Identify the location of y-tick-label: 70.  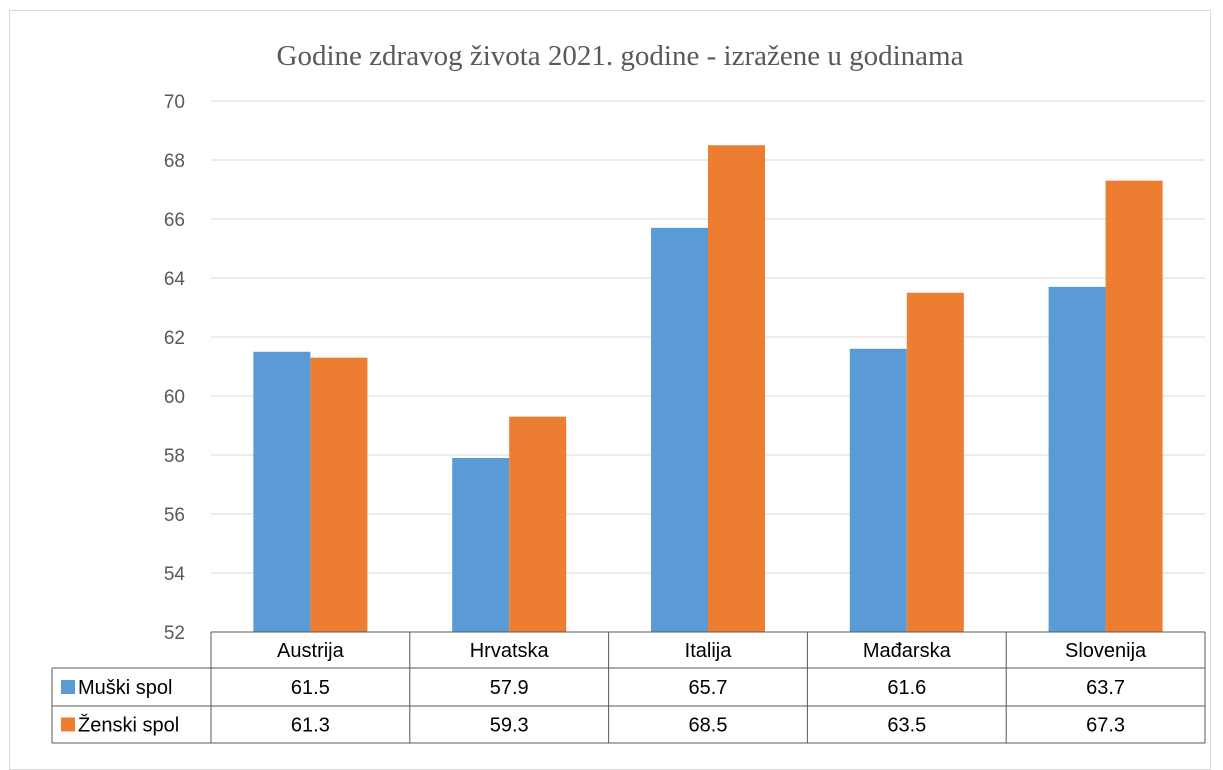
(174, 102).